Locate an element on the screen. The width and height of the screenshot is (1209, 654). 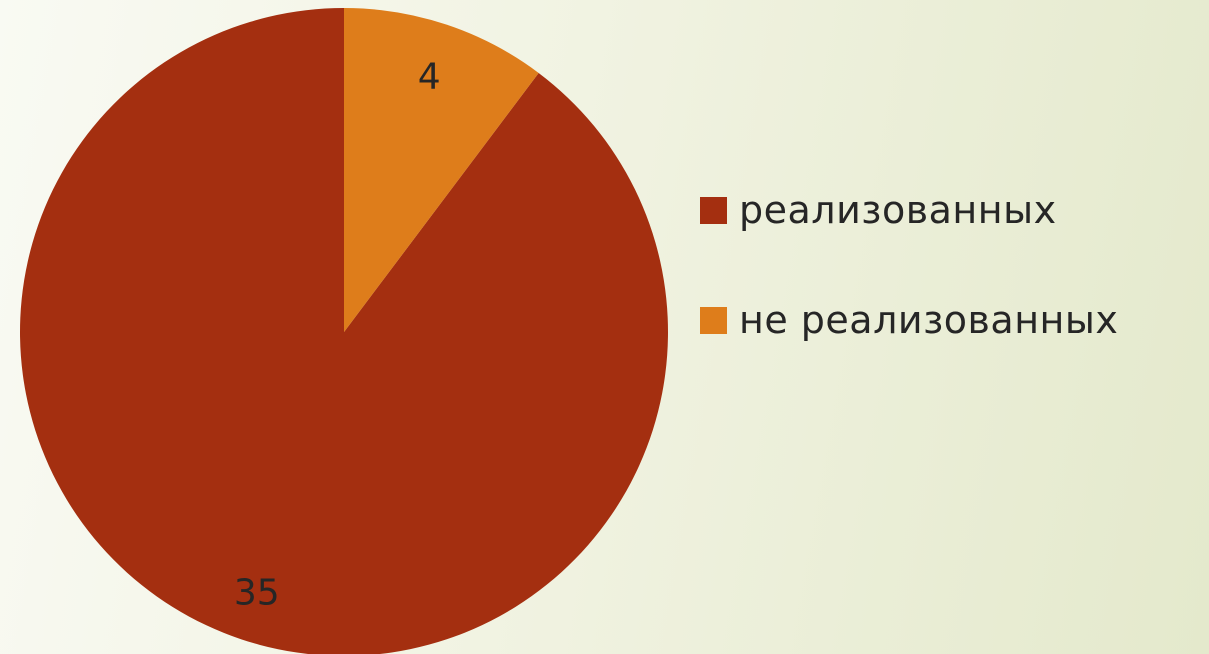
legend-item-realized: реализованных is located at coordinates (950, 210).